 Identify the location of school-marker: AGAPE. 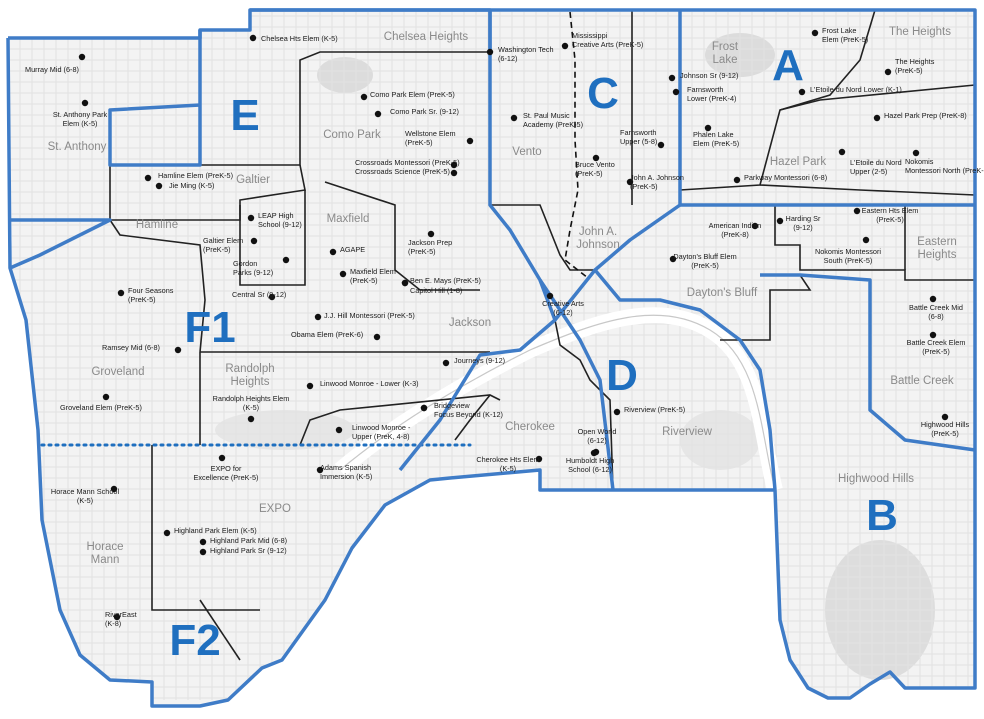
(347, 250).